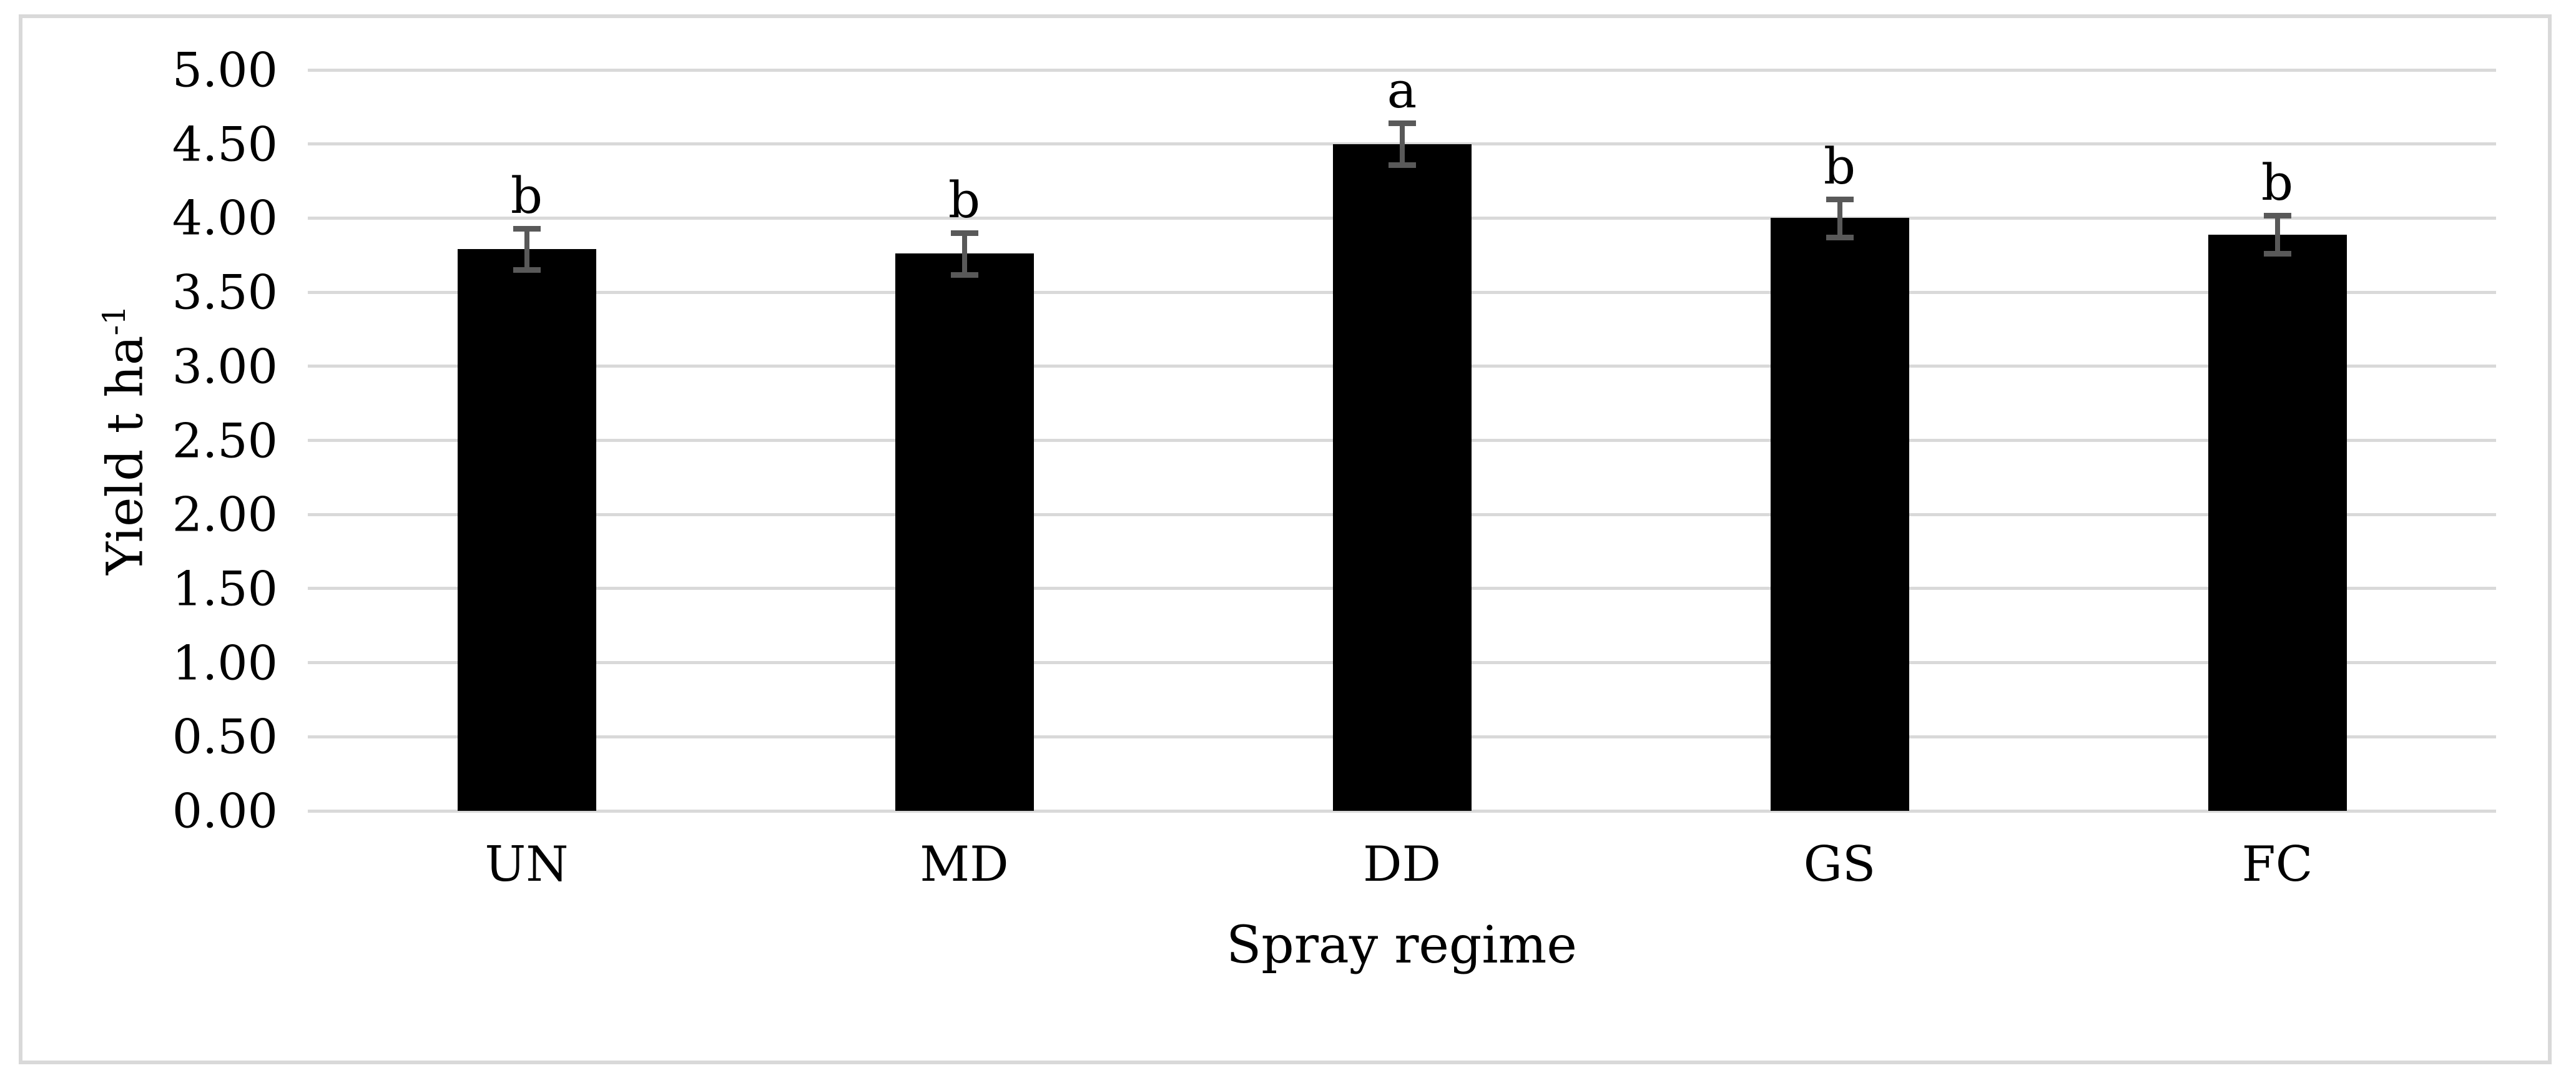 The image size is (2576, 1083). What do you see at coordinates (1402, 144) in the screenshot?
I see `error-bar-DD` at bounding box center [1402, 144].